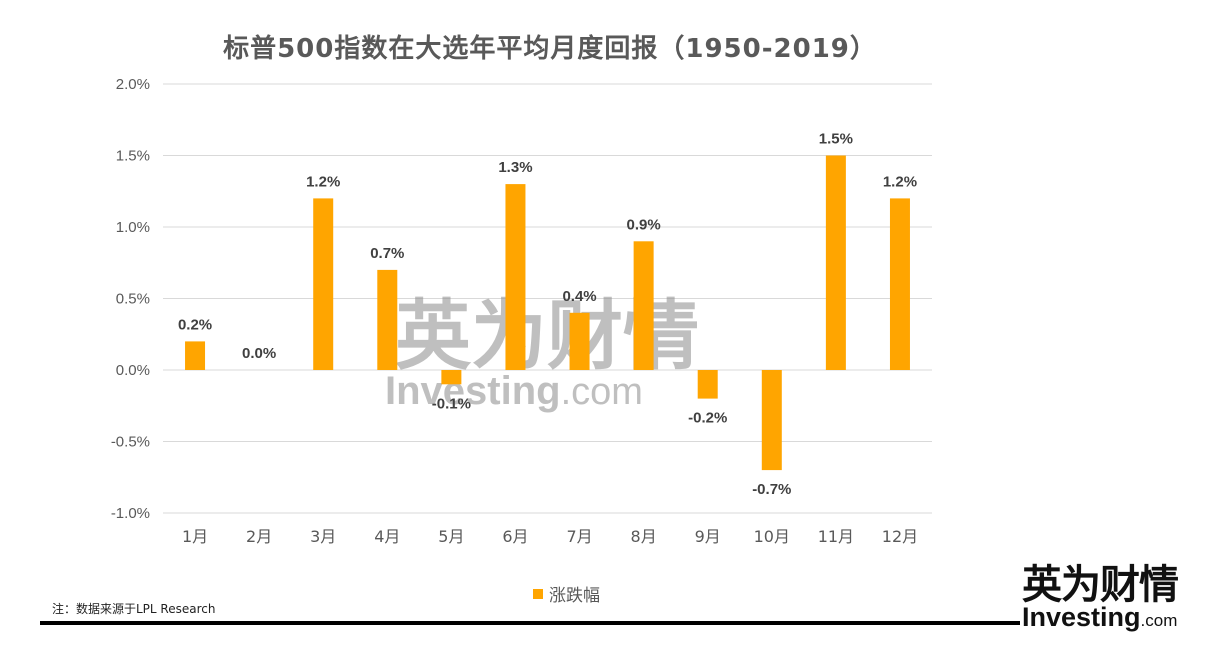 Image resolution: width=1218 pixels, height=663 pixels. I want to click on x-tick-label: 6月, so click(515, 536).